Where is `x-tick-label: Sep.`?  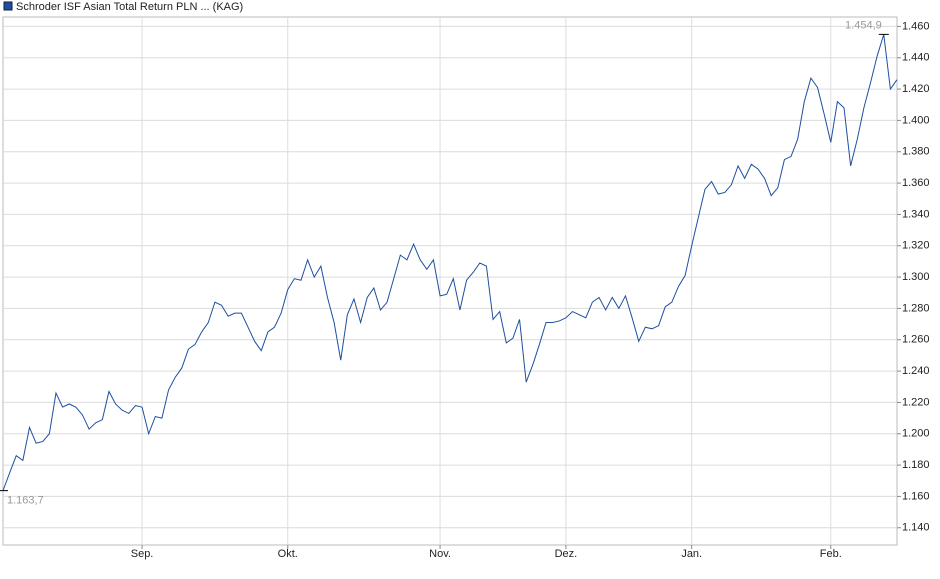 x-tick-label: Sep. is located at coordinates (142, 554).